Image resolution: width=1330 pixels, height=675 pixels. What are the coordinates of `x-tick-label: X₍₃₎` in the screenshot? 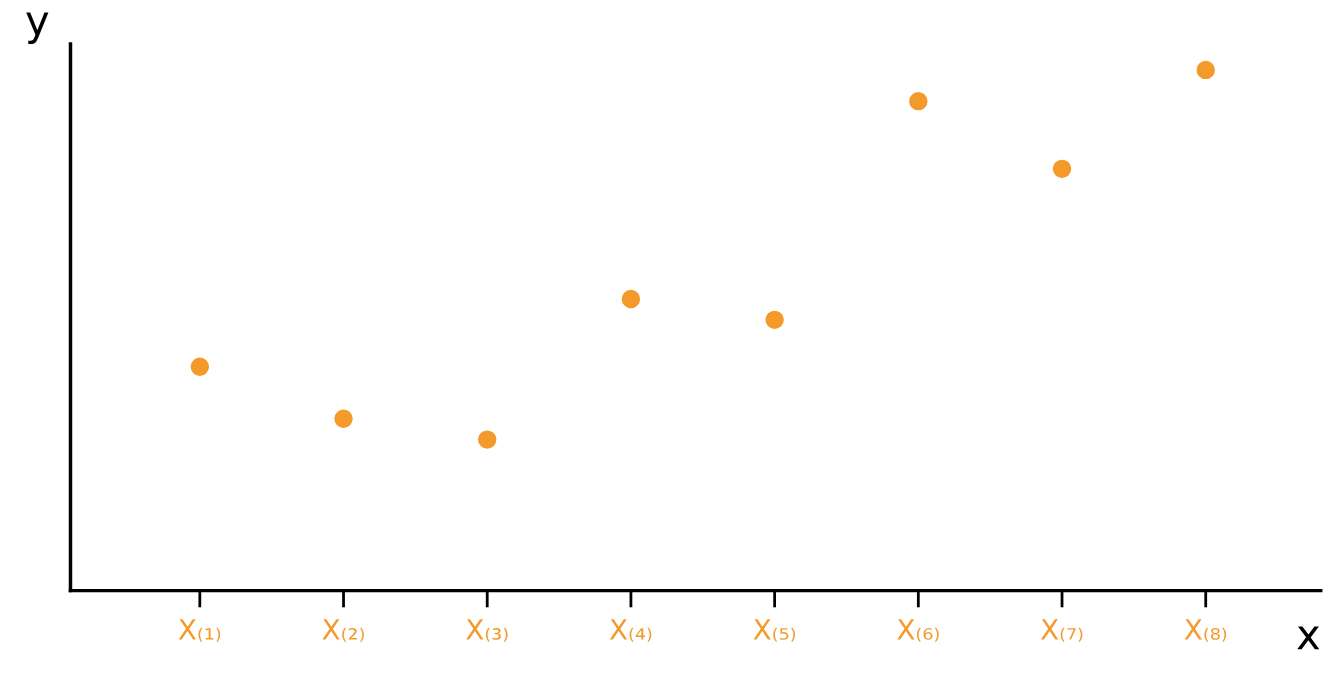 It's located at (487, 630).